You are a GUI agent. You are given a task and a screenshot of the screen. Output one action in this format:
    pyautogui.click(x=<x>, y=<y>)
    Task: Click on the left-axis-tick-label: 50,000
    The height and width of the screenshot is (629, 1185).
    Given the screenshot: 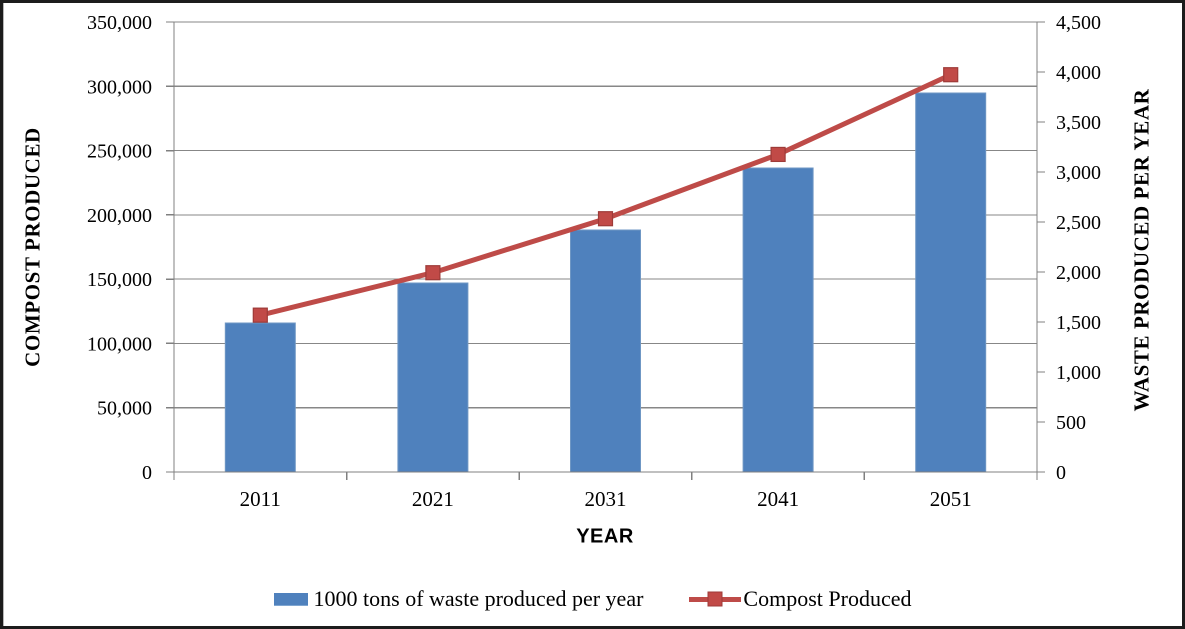 What is the action you would take?
    pyautogui.click(x=124, y=409)
    